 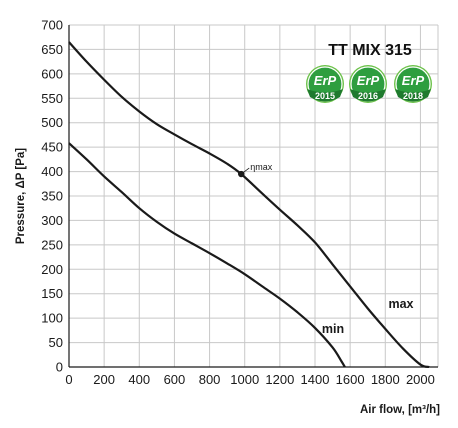 What do you see at coordinates (56, 342) in the screenshot?
I see `y-tick-label: 50` at bounding box center [56, 342].